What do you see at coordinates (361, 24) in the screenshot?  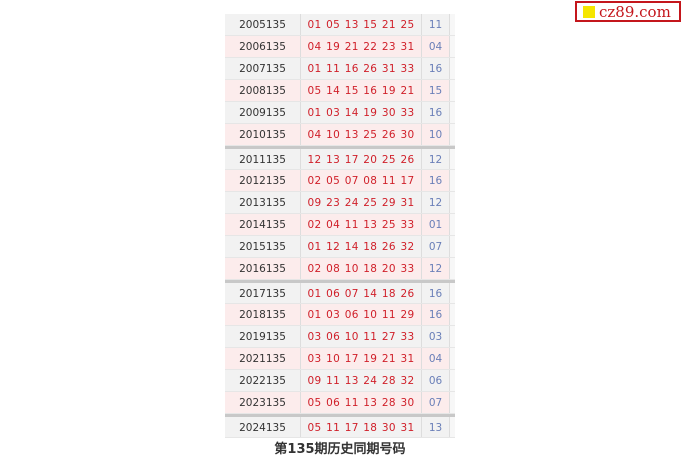 I see `red-balls: 01 05 13 15 21 25` at bounding box center [361, 24].